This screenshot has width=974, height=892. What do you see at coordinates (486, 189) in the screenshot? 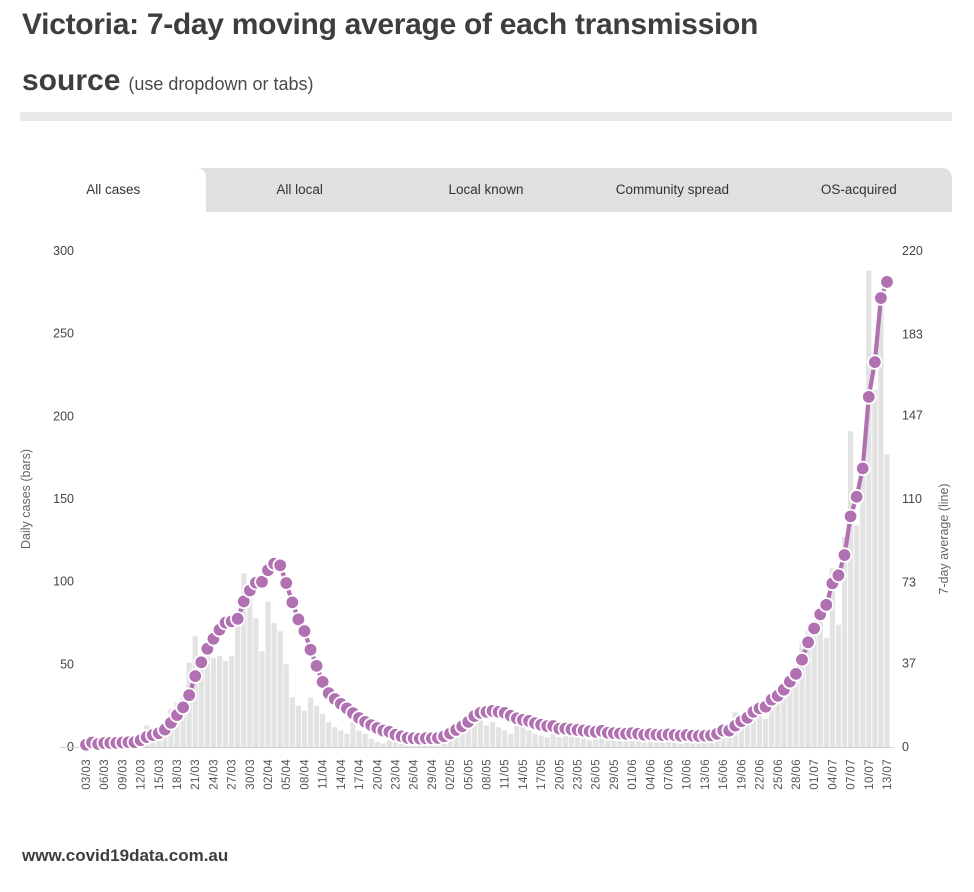
I see `tab-local-known: Local known` at bounding box center [486, 189].